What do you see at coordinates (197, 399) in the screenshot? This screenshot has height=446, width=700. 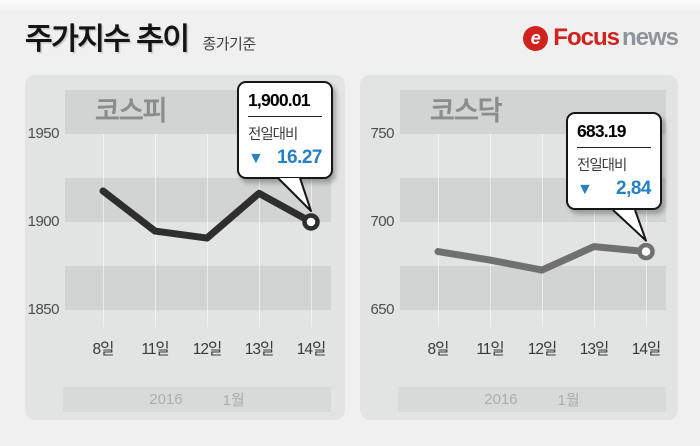 I see `kospi-period-band: 2016 1월` at bounding box center [197, 399].